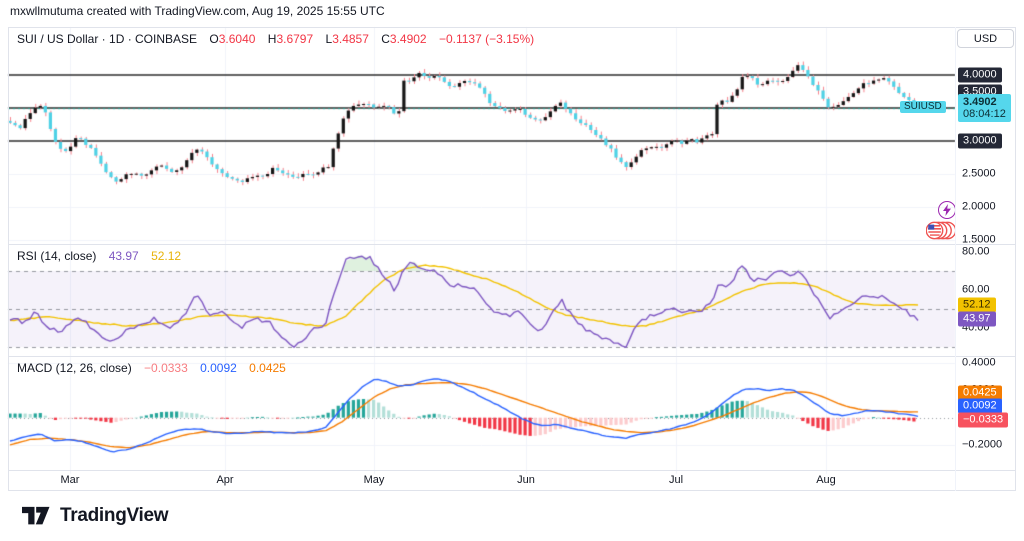 This screenshot has width=1024, height=541. Describe the element at coordinates (404, 39) in the screenshot. I see `ohlc-close: C3.4902` at that location.